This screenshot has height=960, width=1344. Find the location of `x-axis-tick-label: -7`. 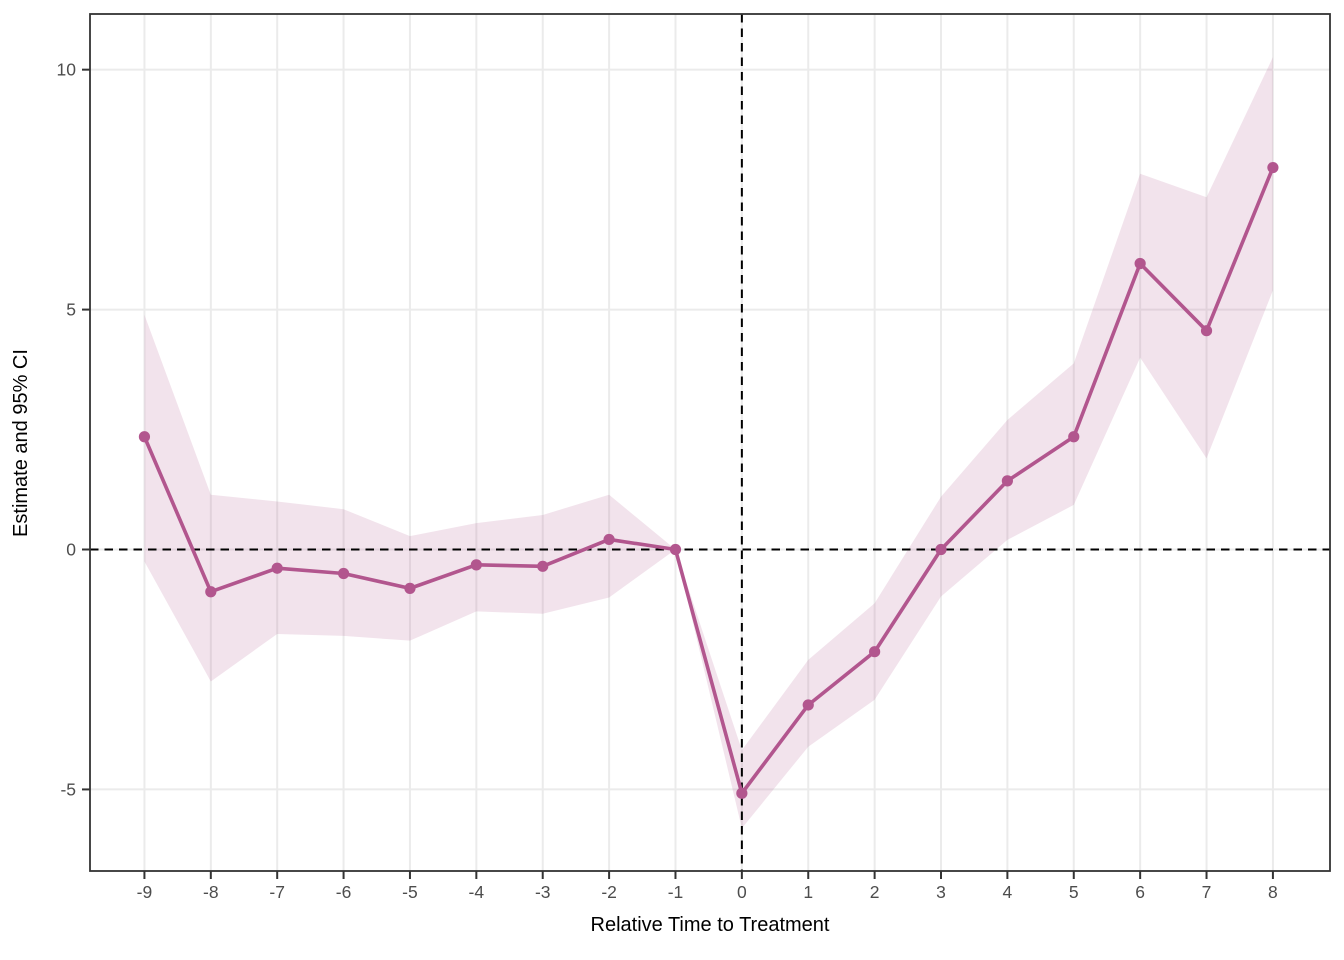

x-axis-tick-label: -7 is located at coordinates (277, 892).